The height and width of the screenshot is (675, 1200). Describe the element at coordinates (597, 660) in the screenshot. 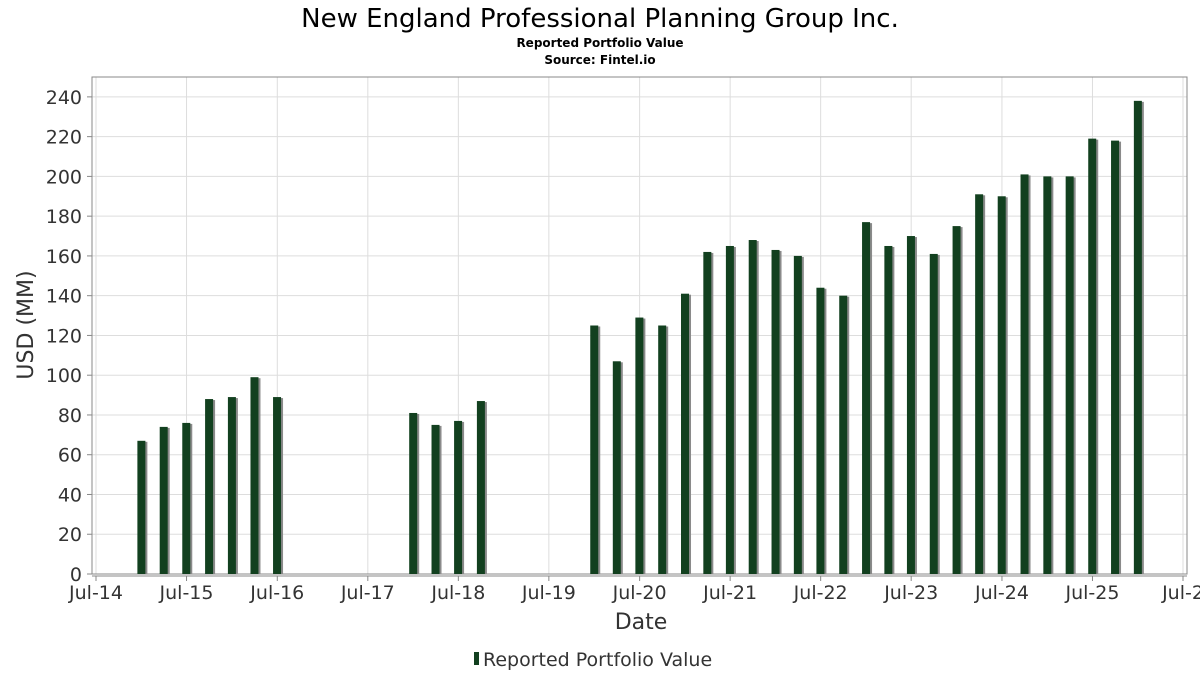

I see `legend-label: Reported Portfolio Value` at that location.